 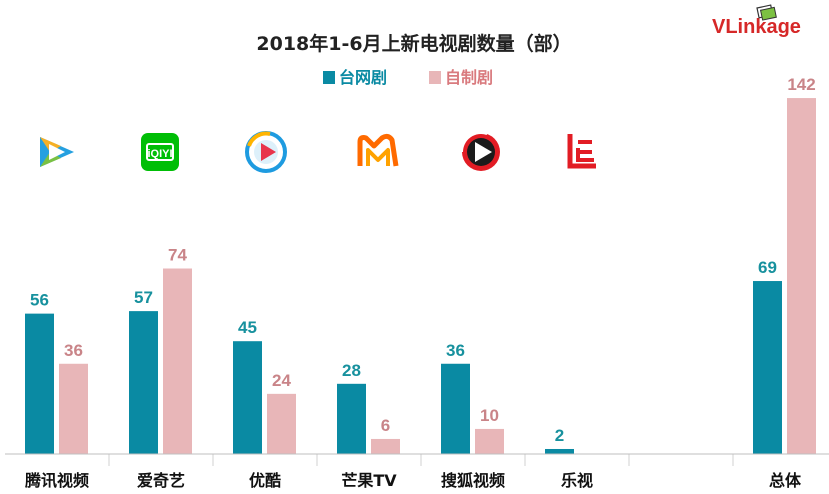 What do you see at coordinates (57, 152) in the screenshot?
I see `tencent-video-icon` at bounding box center [57, 152].